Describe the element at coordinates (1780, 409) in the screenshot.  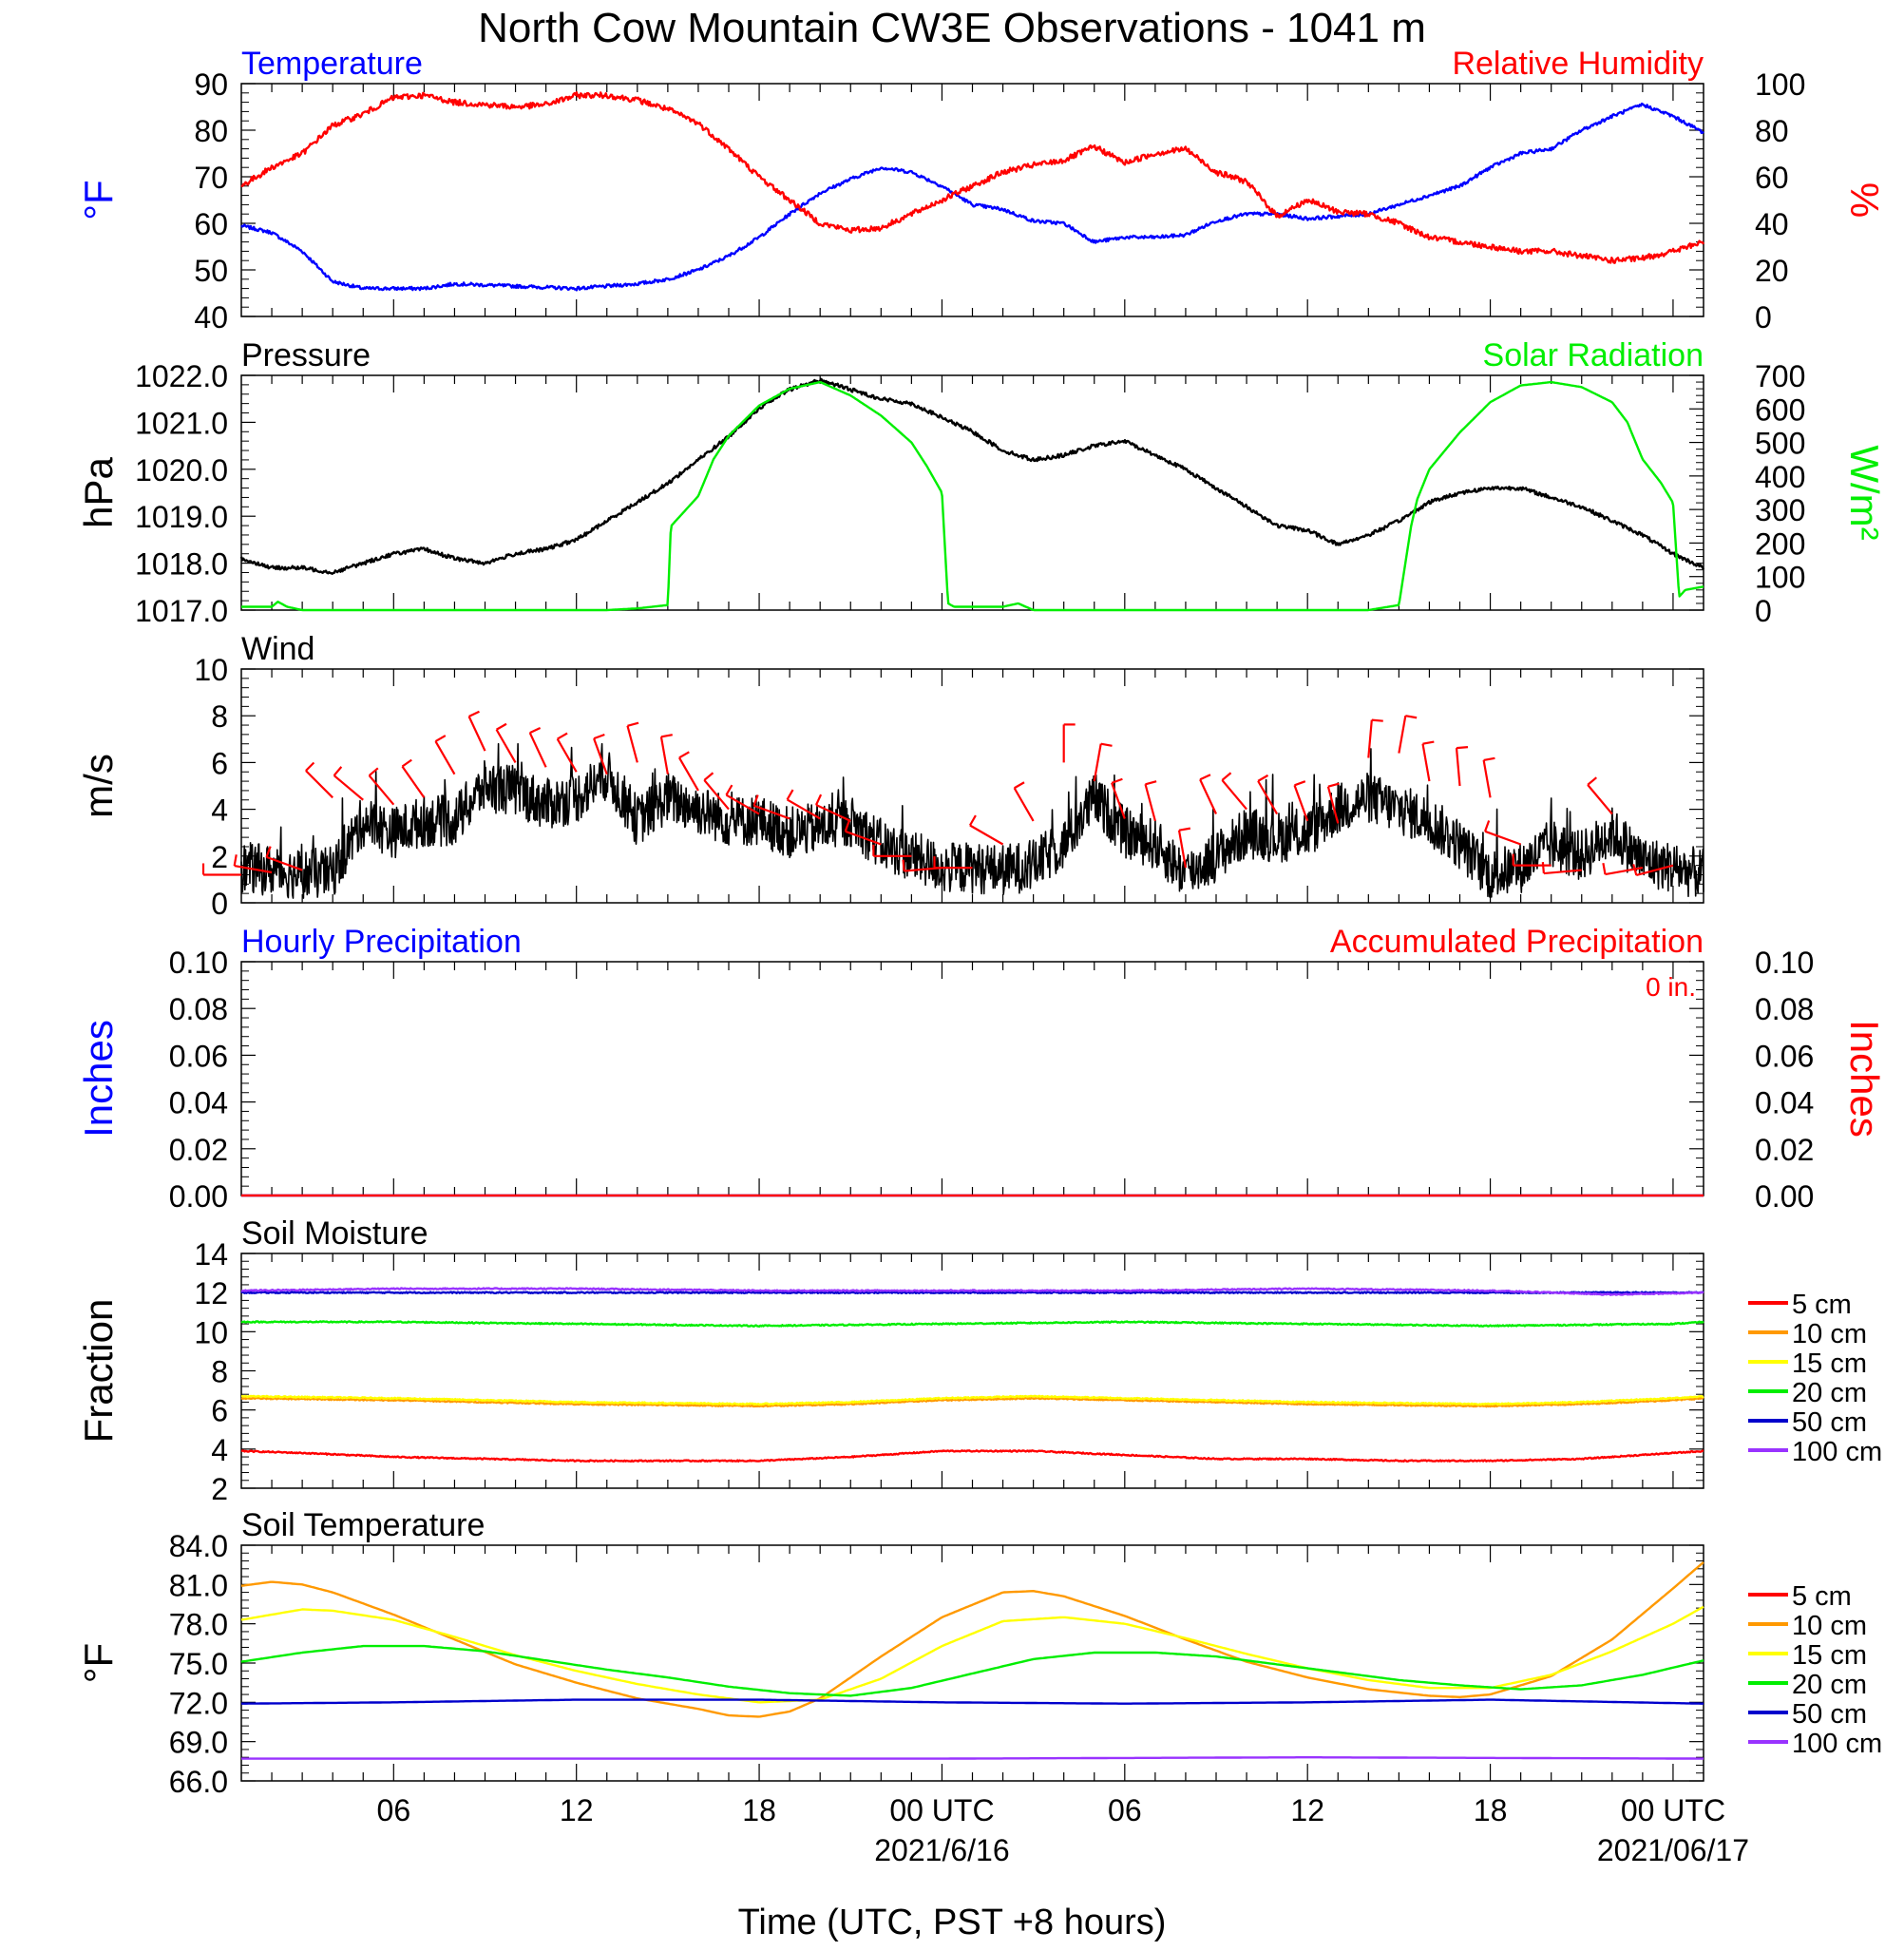
I see `y-right-tick-label: 600` at that location.